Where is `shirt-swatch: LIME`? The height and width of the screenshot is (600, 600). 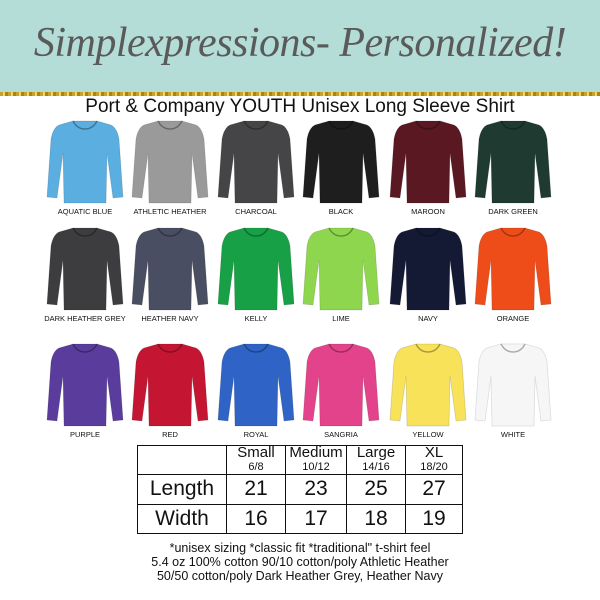 shirt-swatch: LIME is located at coordinates (341, 273).